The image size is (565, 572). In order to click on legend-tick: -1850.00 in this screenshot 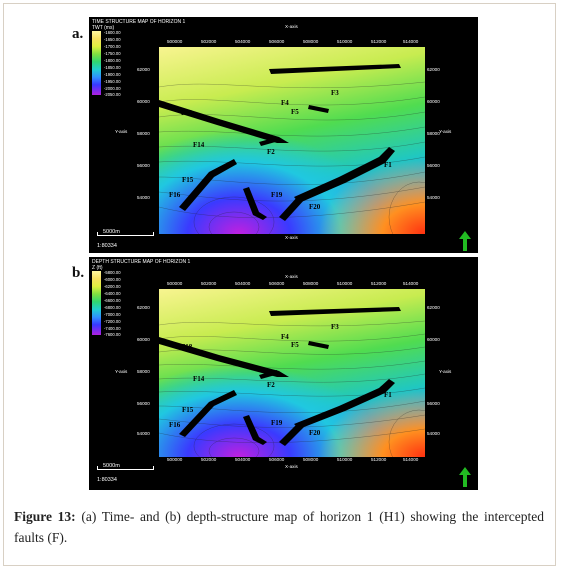, I will do `click(112, 67)`.